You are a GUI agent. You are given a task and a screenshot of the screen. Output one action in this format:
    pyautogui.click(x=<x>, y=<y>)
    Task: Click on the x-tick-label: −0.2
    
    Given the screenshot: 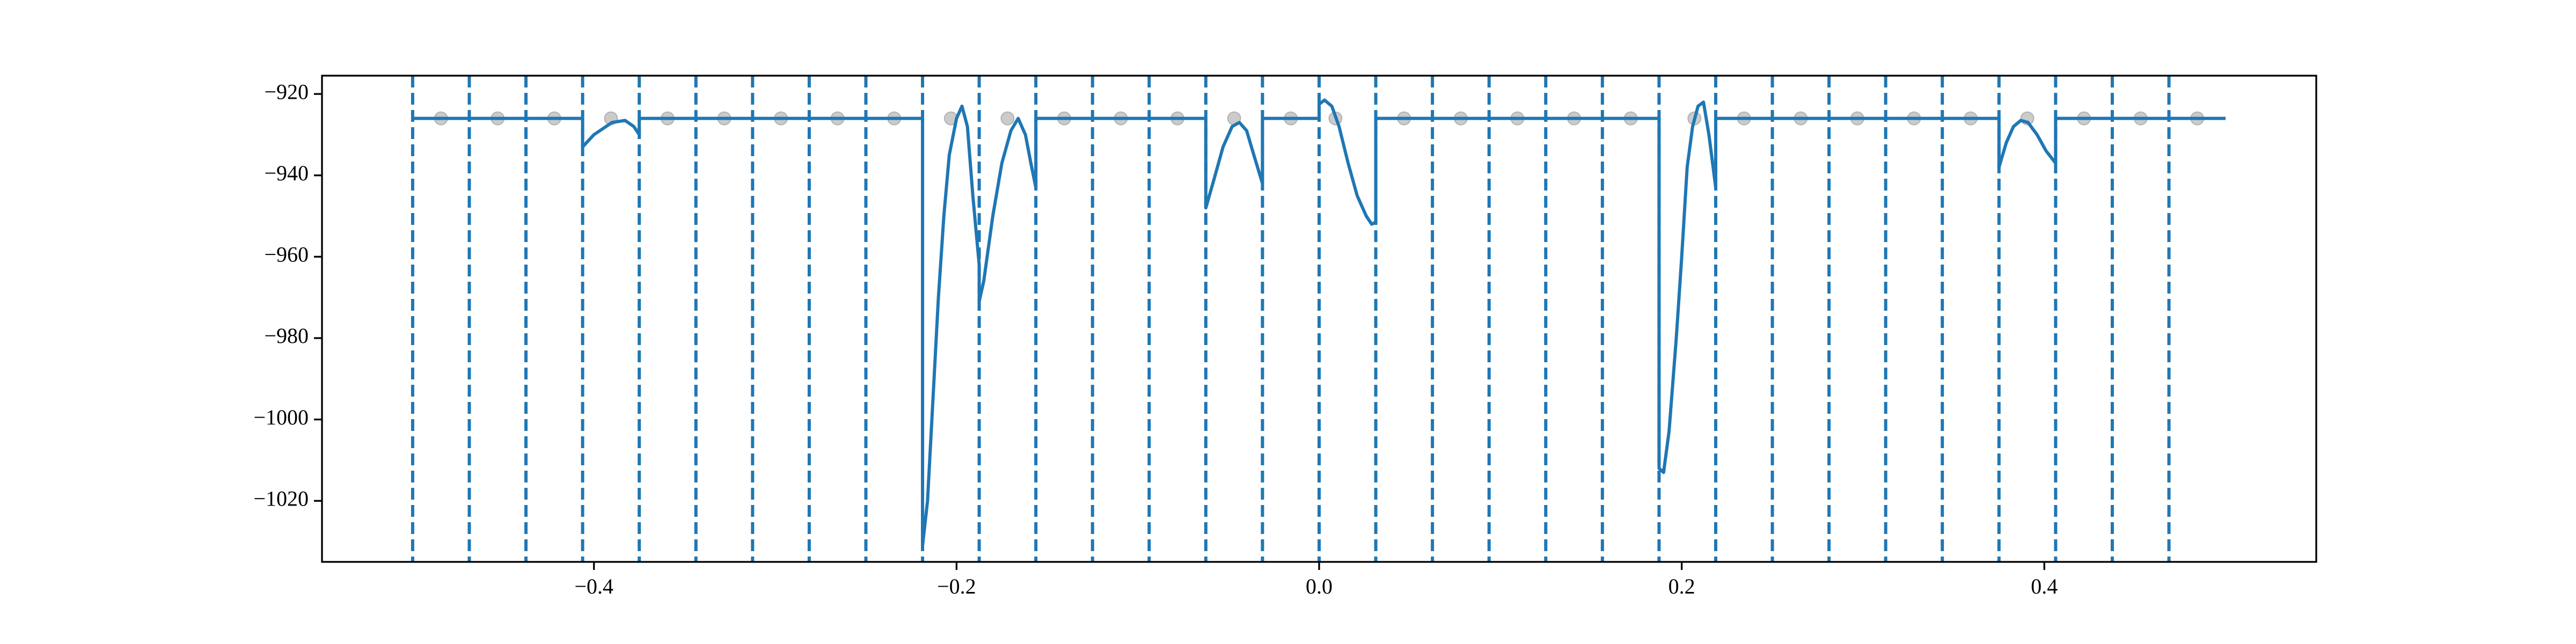 What is the action you would take?
    pyautogui.click(x=956, y=586)
    